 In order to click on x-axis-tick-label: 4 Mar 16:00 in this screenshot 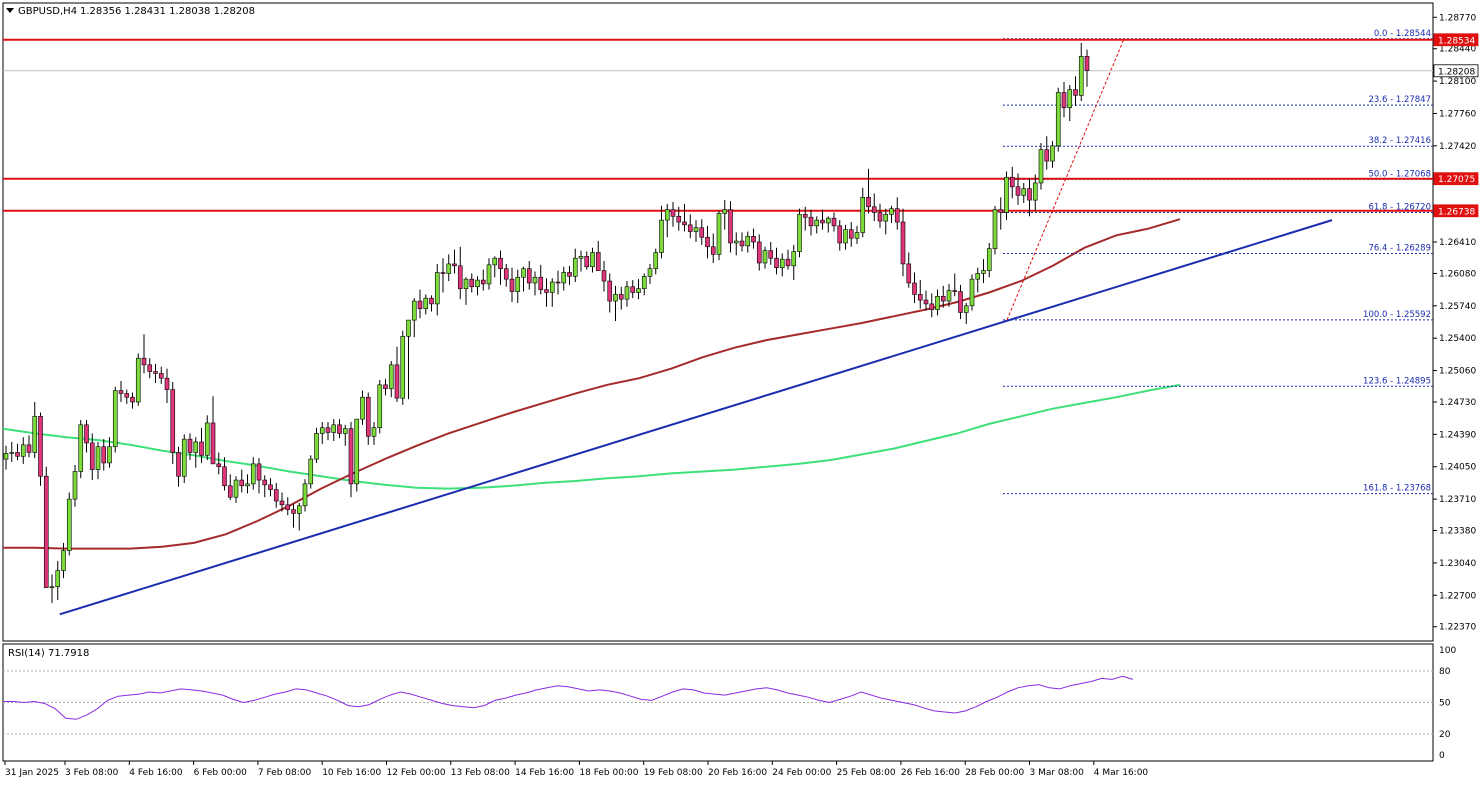, I will do `click(1121, 773)`.